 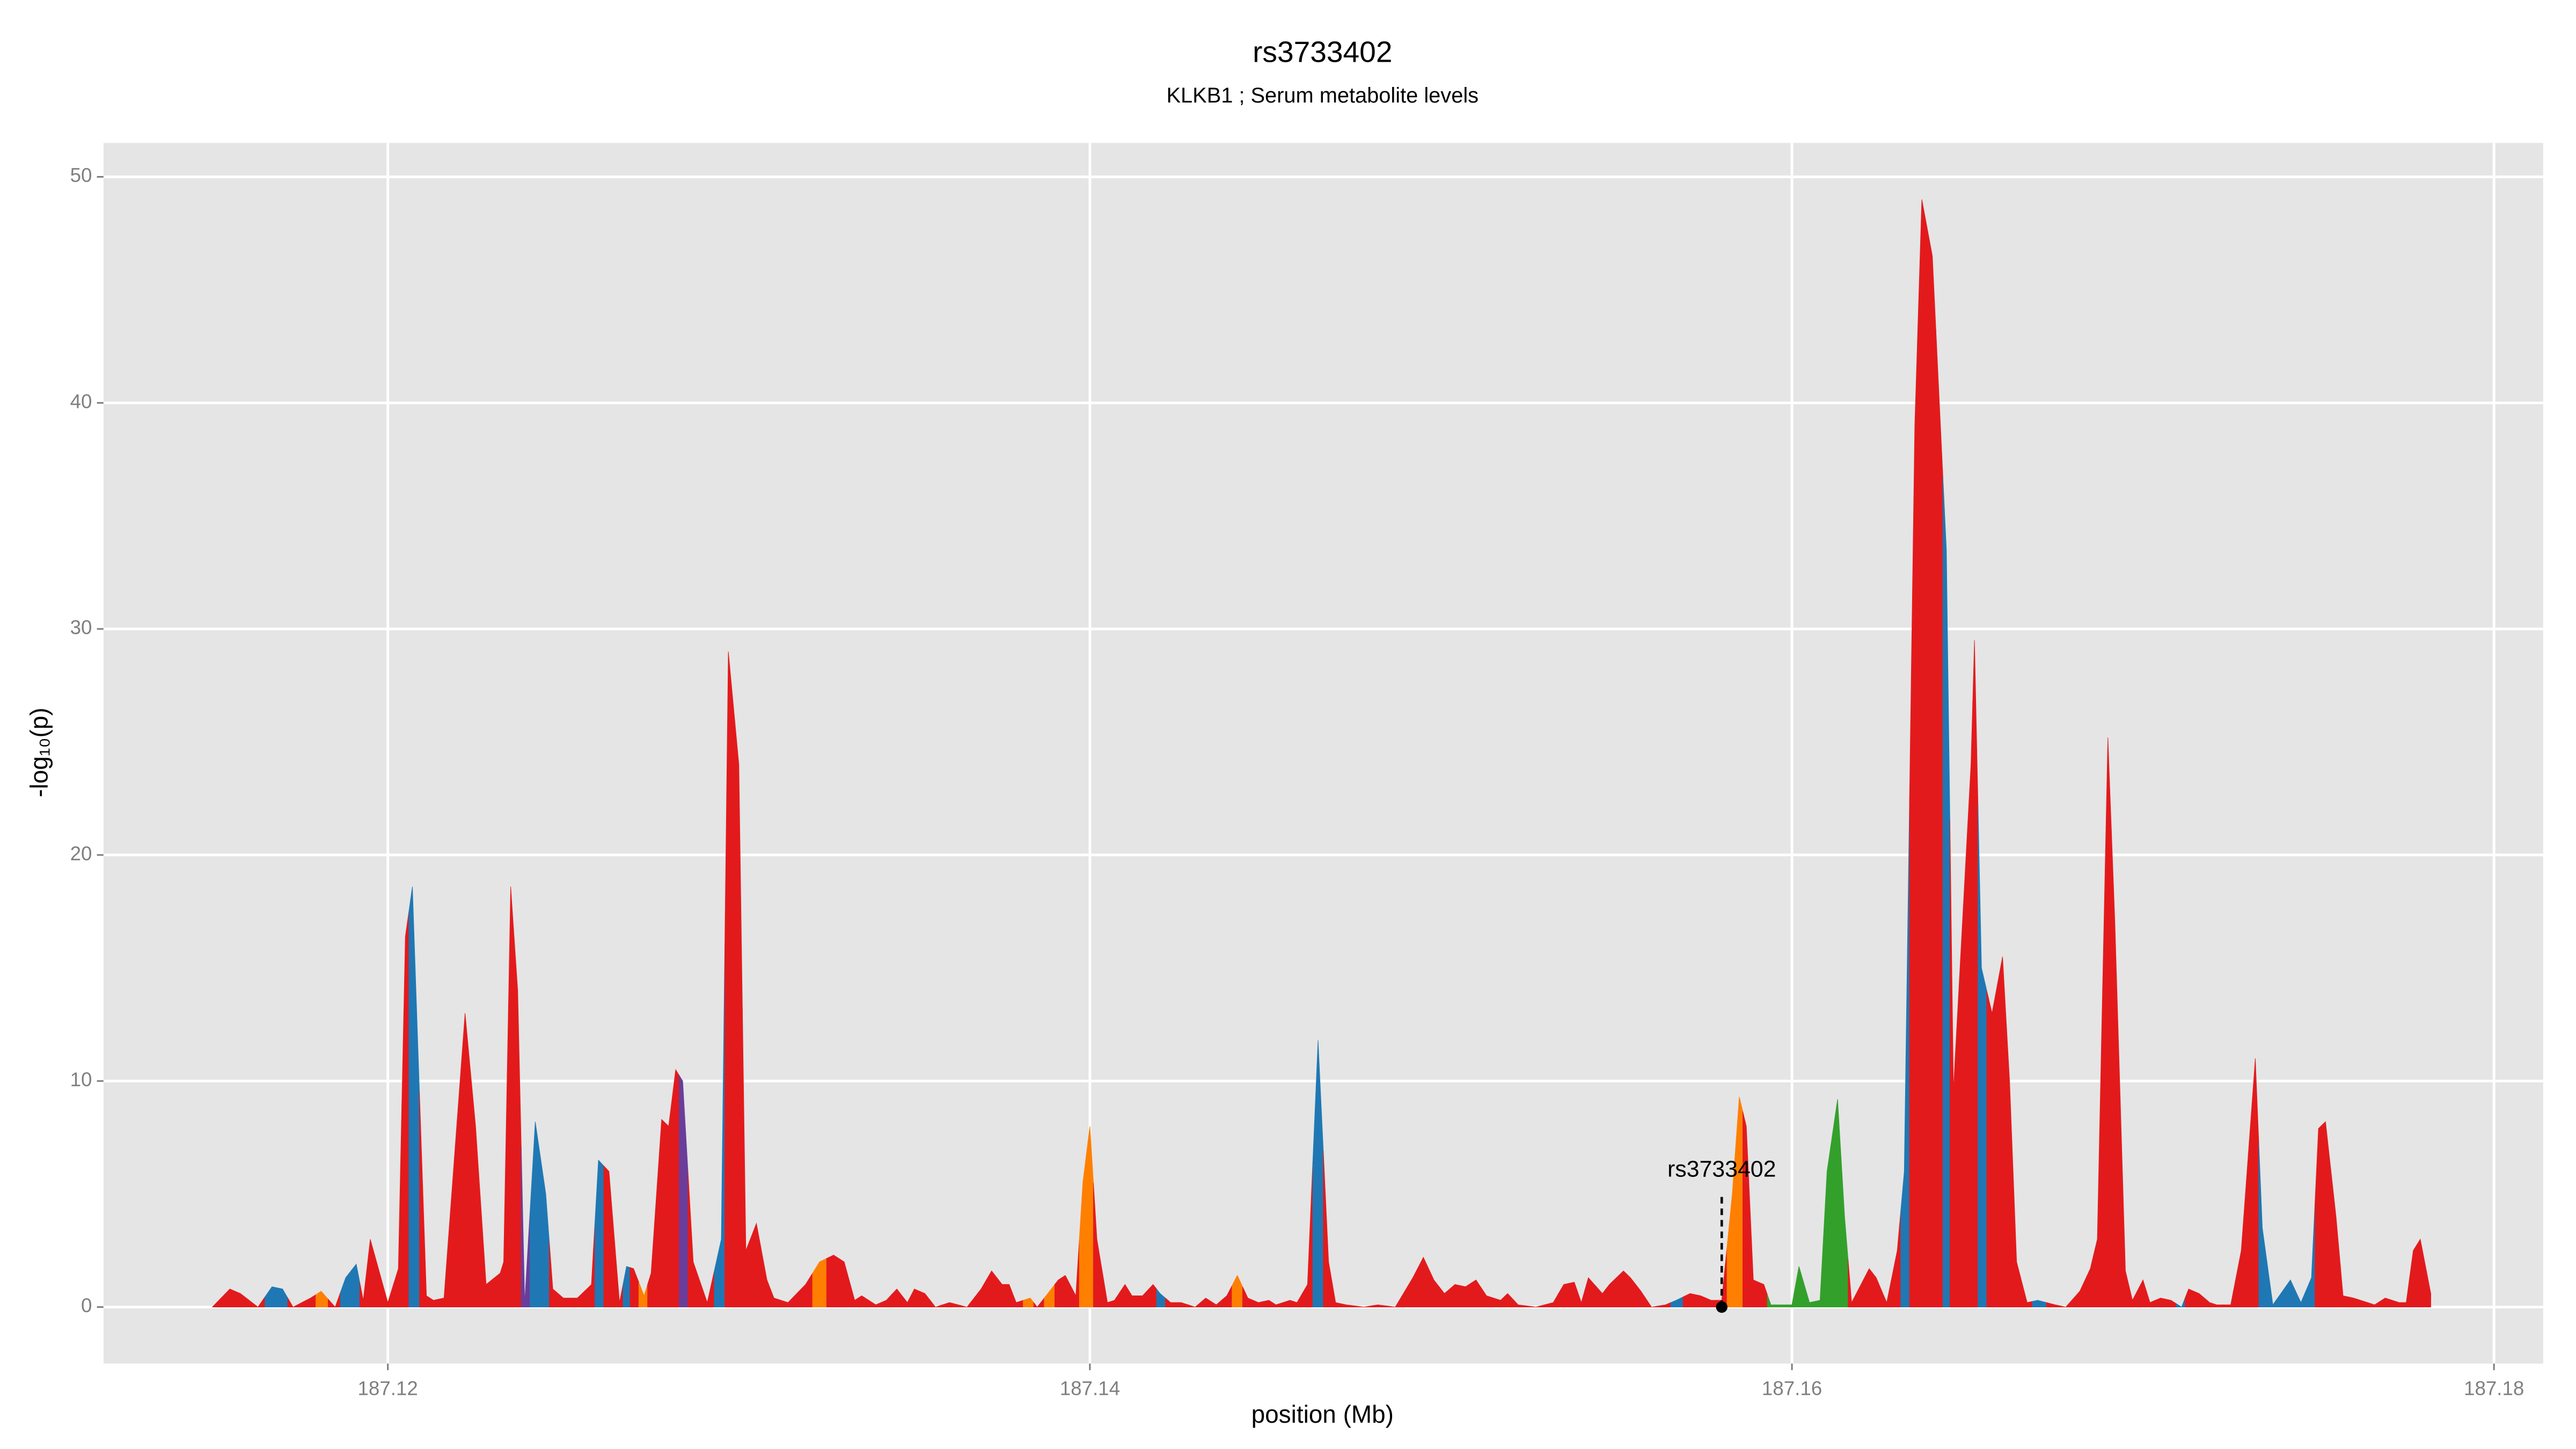 I want to click on x-tick-label: 187.14, so click(x=1090, y=1388).